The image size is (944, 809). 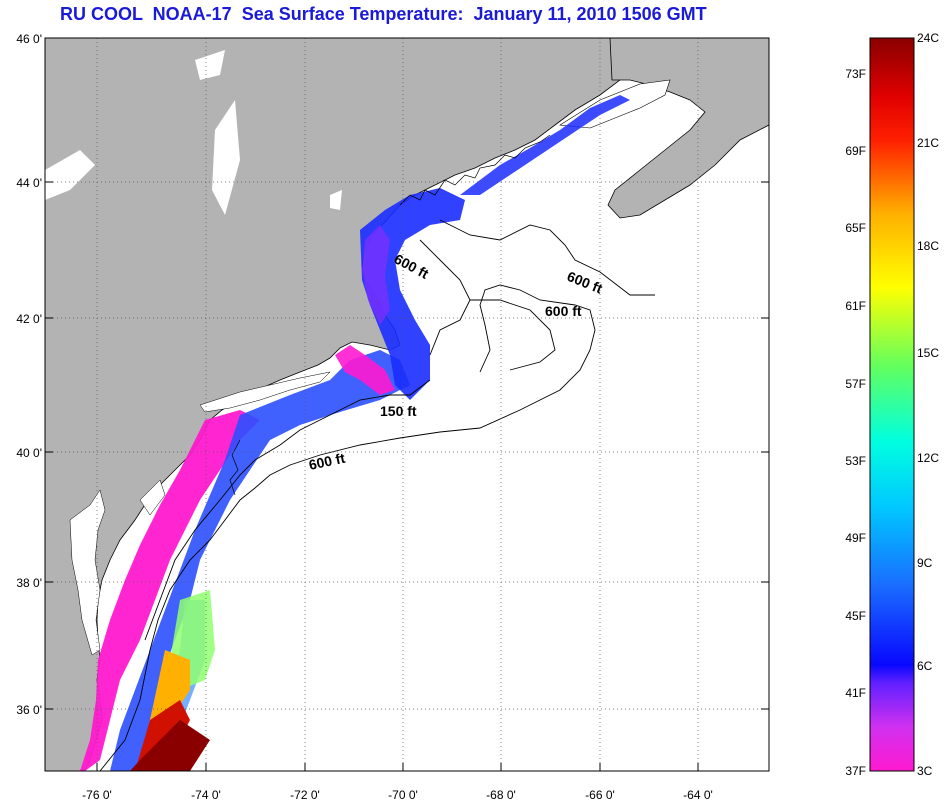 What do you see at coordinates (170, 745) in the screenshot?
I see `sst-dark-red` at bounding box center [170, 745].